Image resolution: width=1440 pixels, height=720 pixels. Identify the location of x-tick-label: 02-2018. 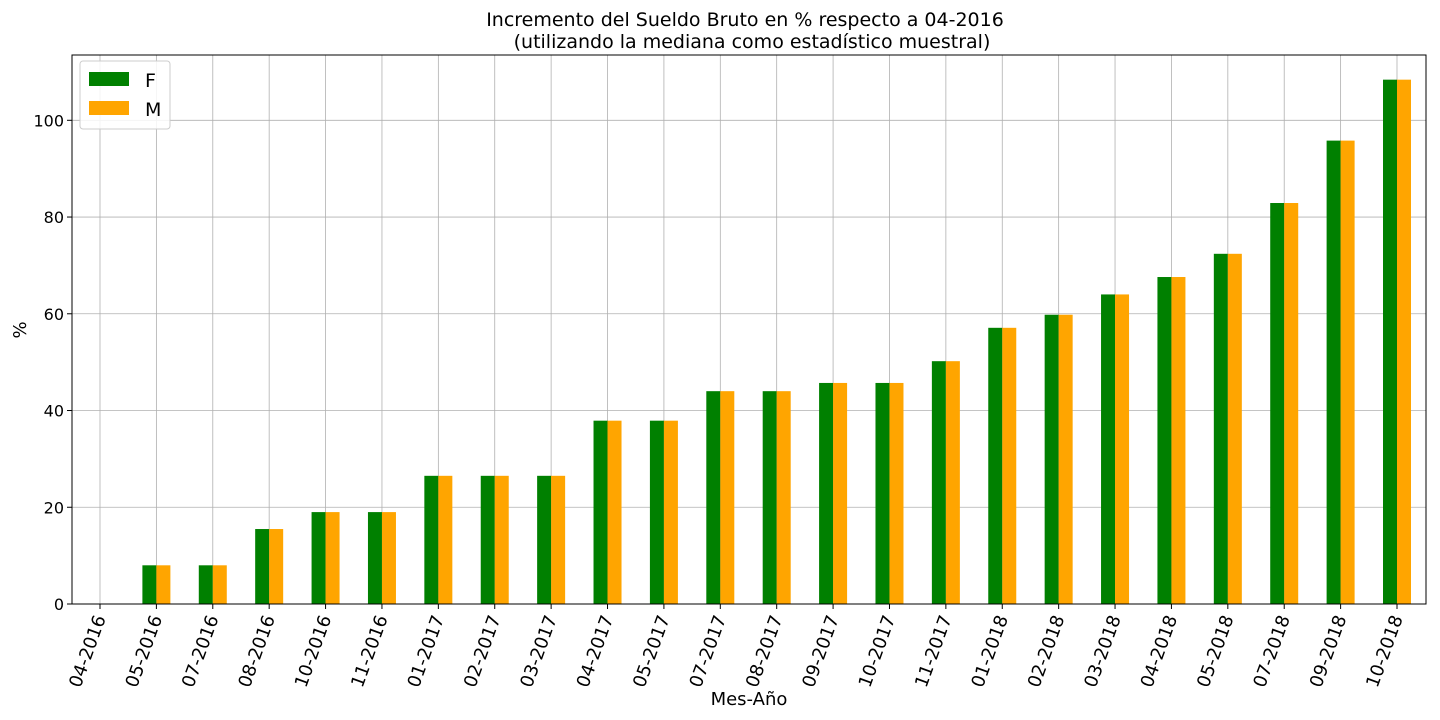
(1046, 652).